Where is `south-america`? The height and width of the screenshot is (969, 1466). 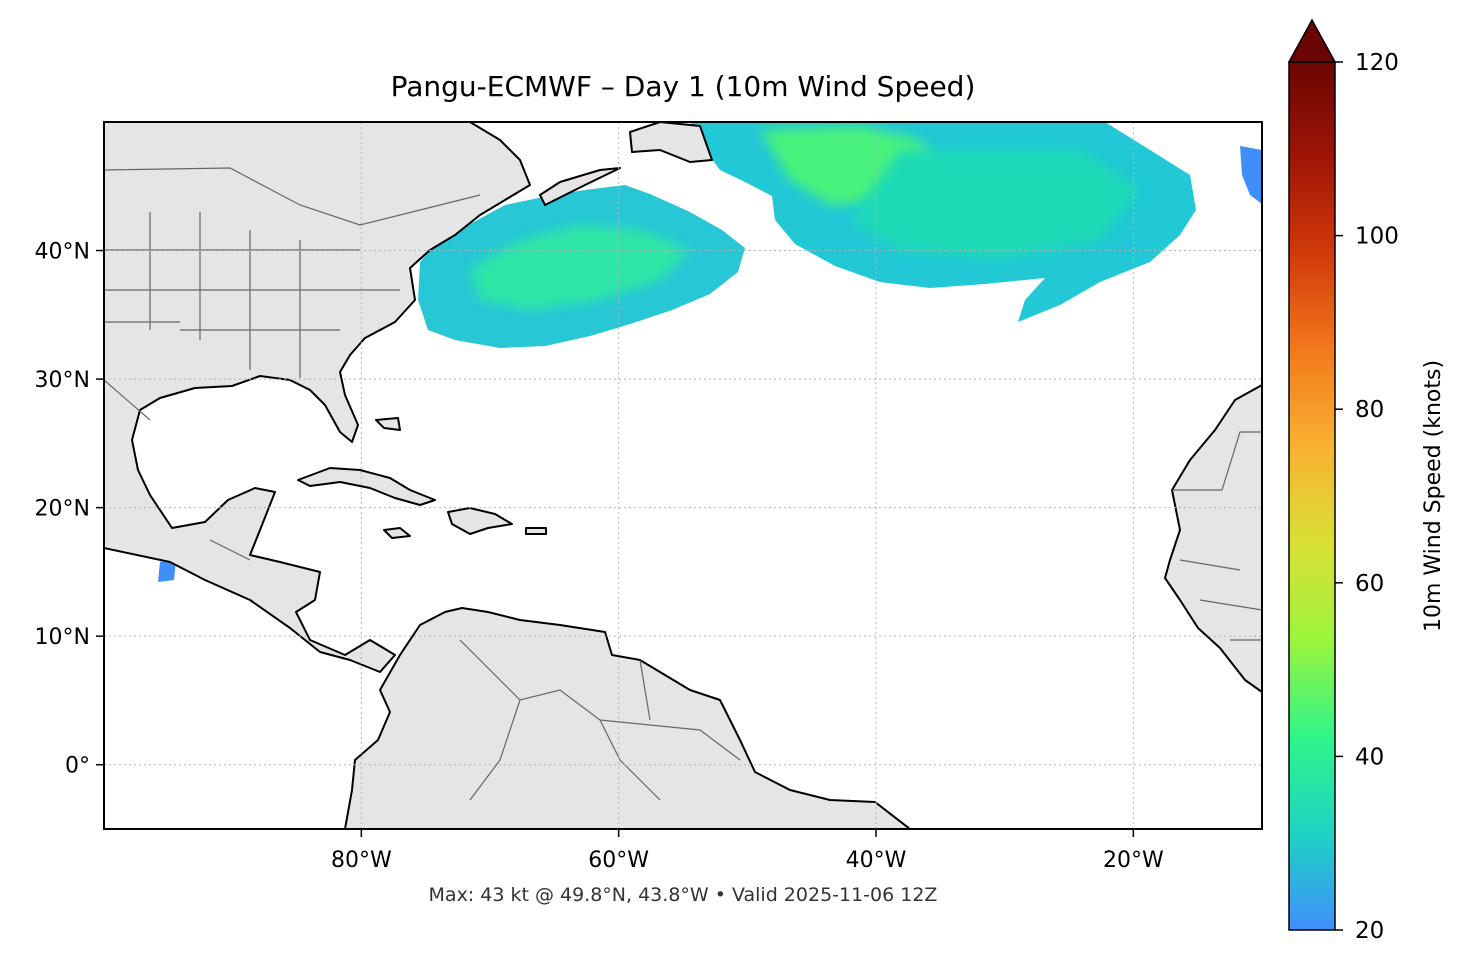
south-america is located at coordinates (627, 718).